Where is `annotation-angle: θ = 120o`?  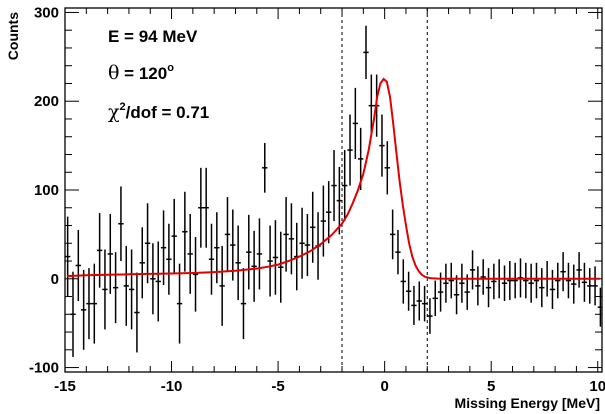 annotation-angle: θ = 120o is located at coordinates (141, 73).